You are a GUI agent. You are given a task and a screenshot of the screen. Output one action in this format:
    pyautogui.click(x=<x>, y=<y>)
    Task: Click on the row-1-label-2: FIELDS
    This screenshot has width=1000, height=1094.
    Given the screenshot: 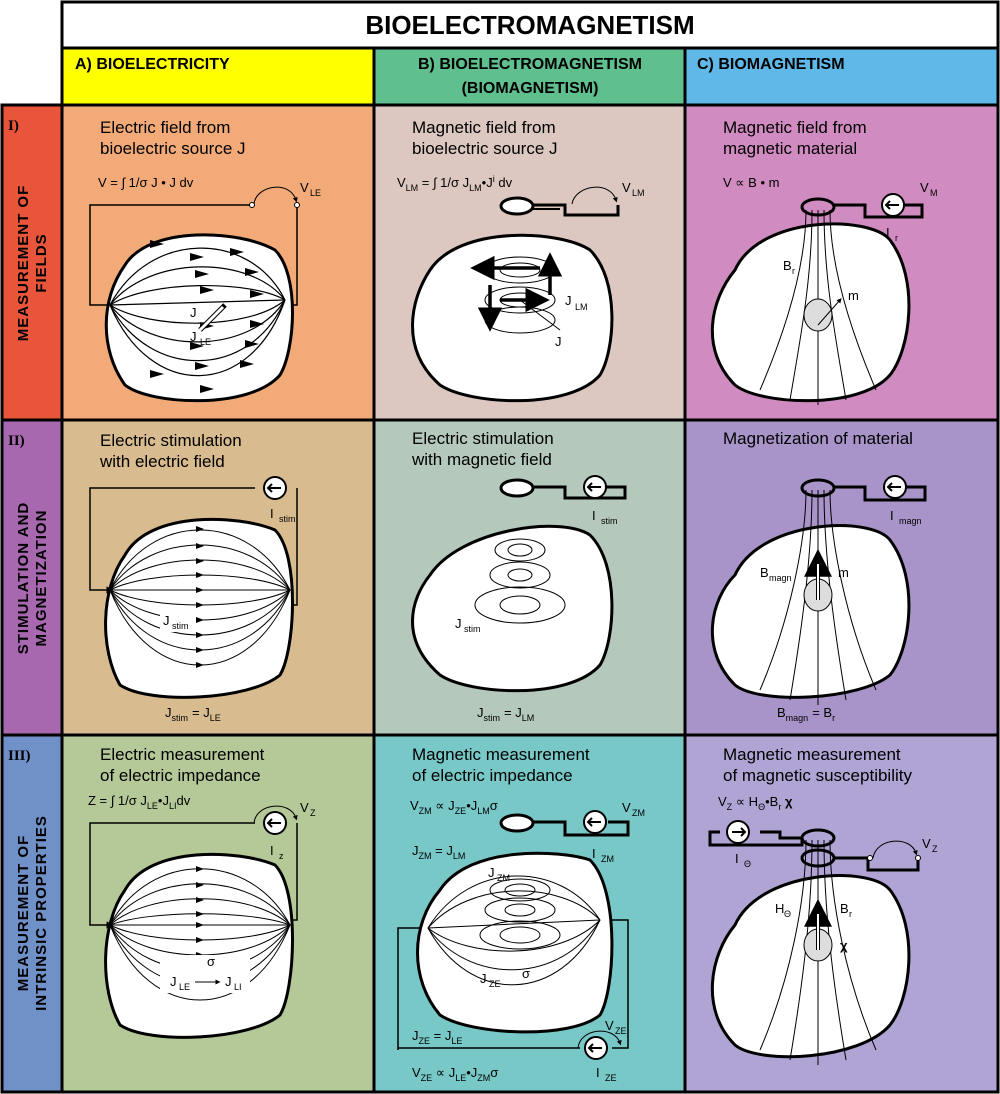 What is the action you would take?
    pyautogui.click(x=41, y=262)
    